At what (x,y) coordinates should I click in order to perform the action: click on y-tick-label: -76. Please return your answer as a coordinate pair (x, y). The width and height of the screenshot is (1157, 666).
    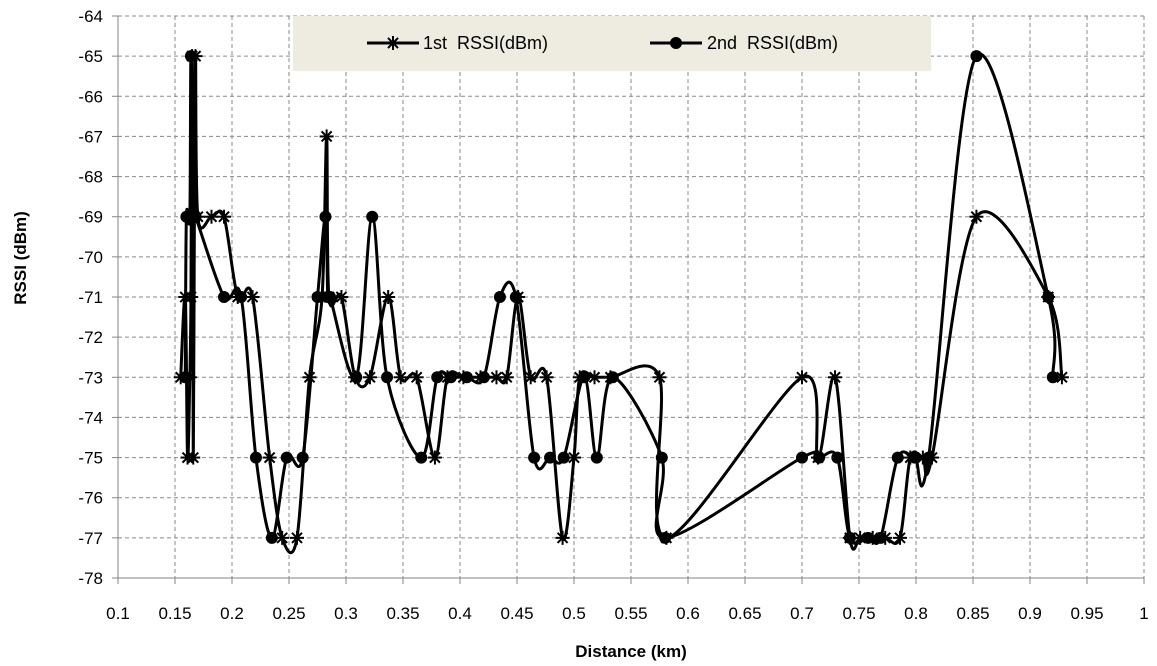
    Looking at the image, I should click on (90, 498).